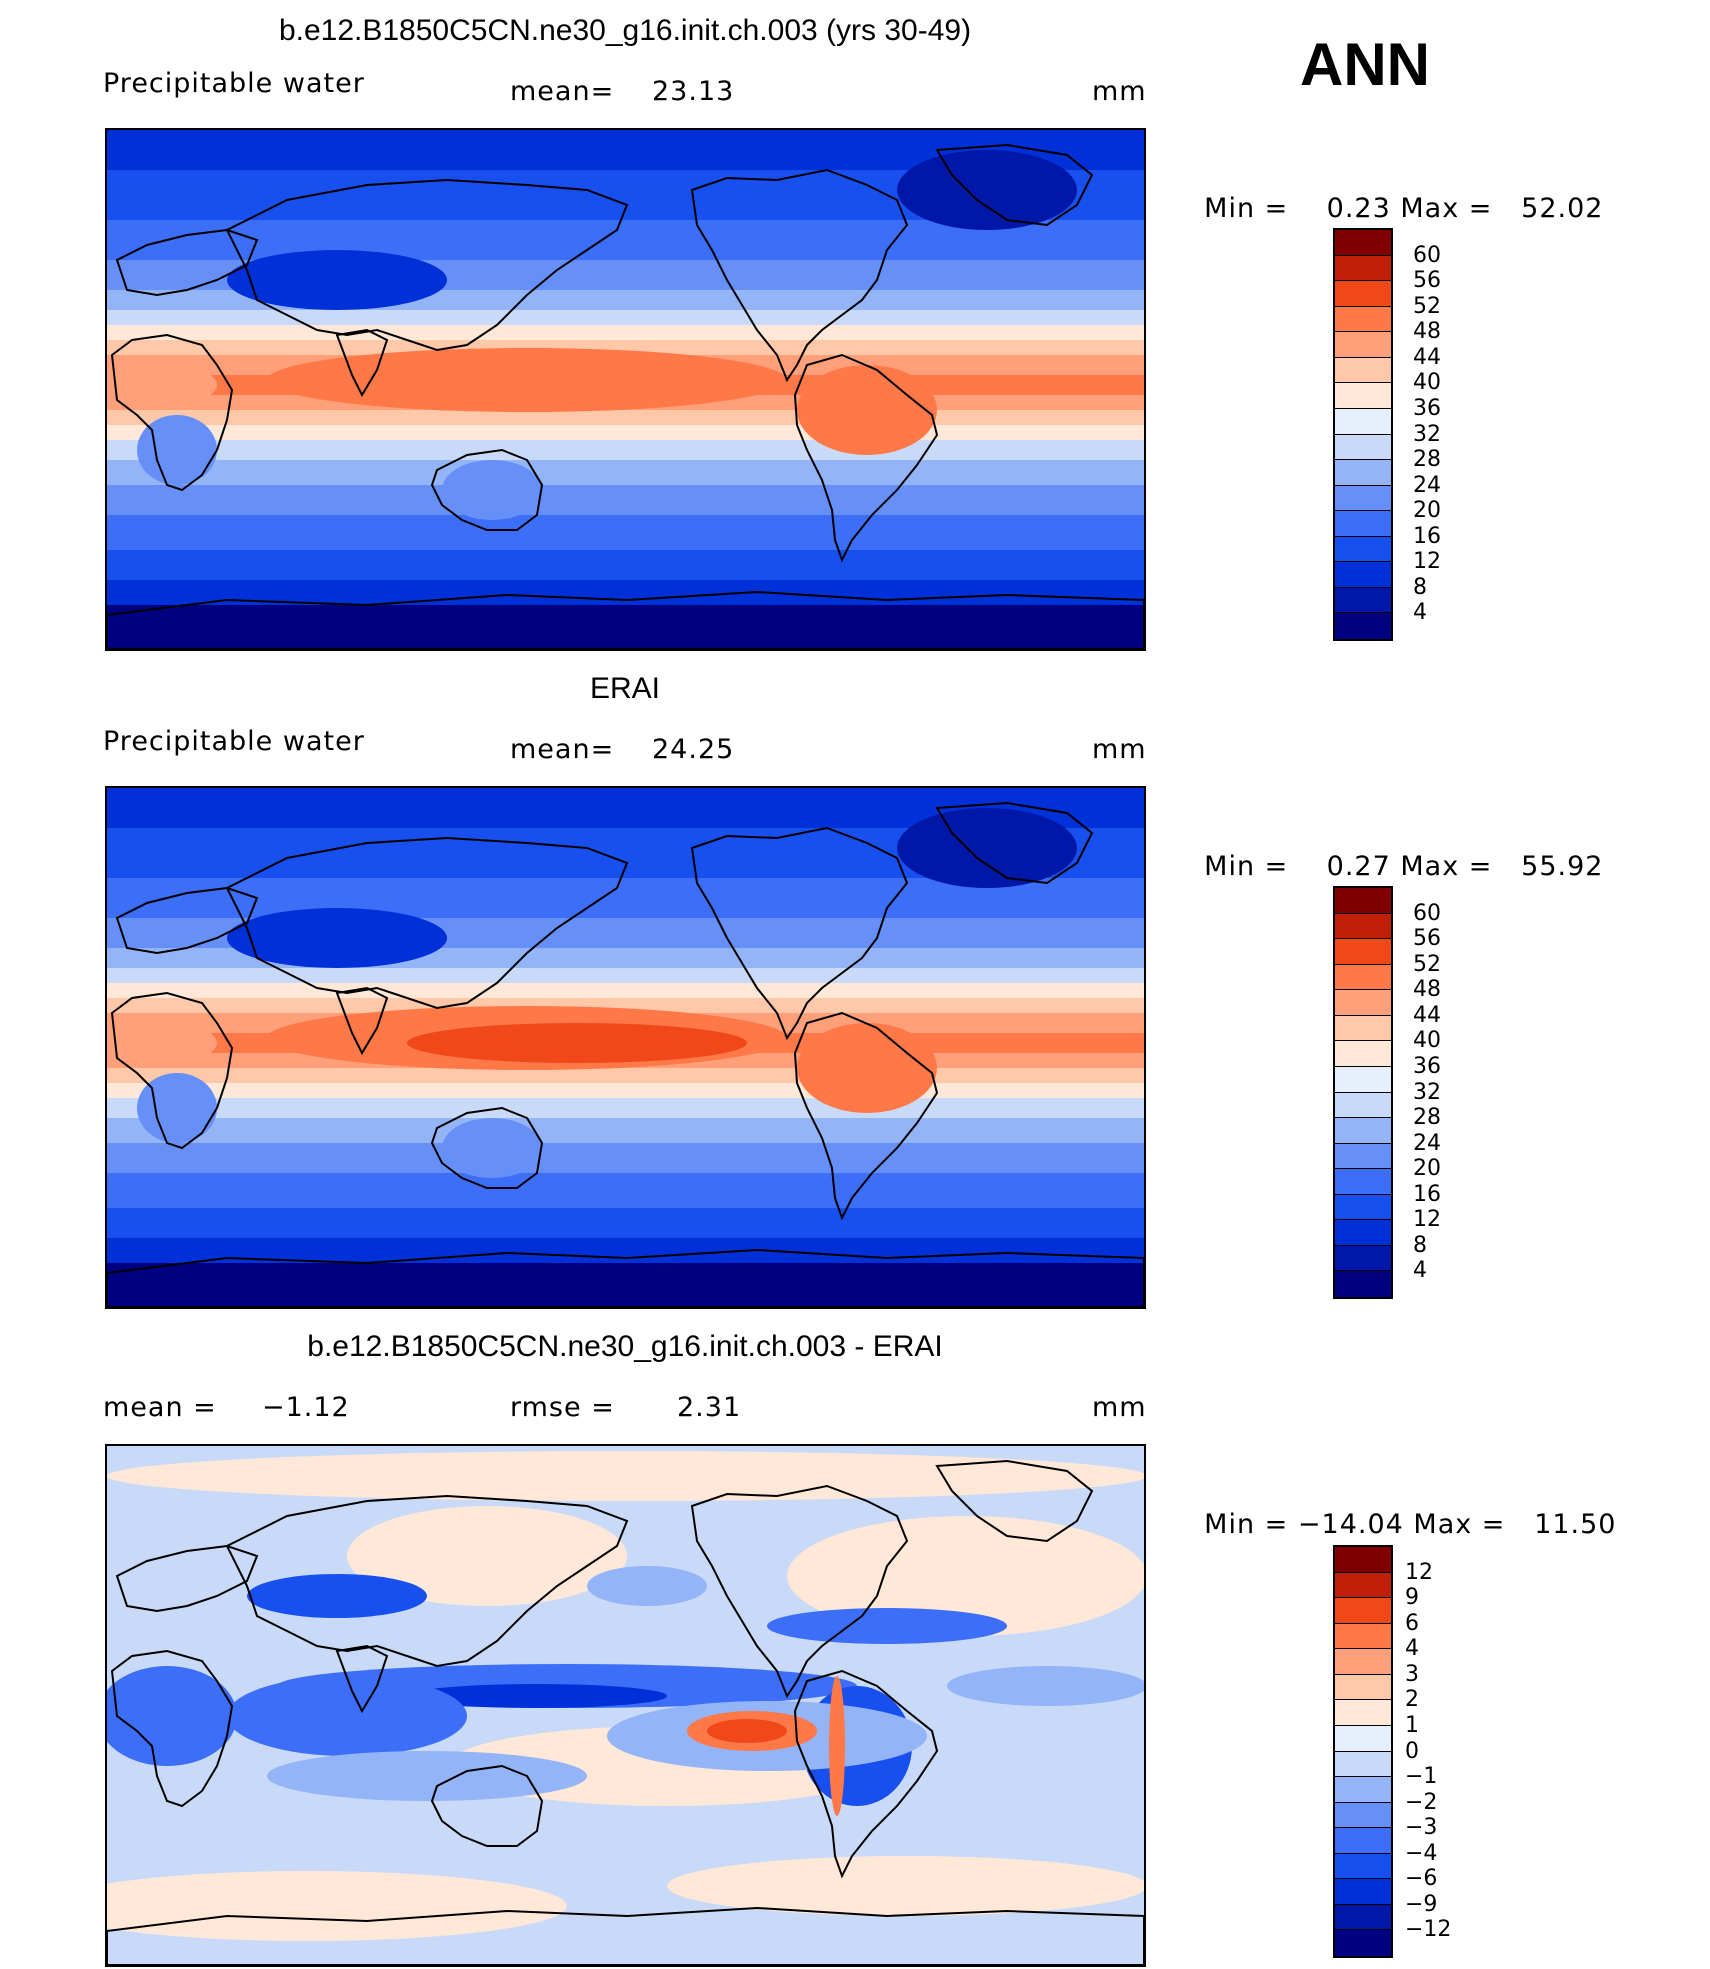 Image resolution: width=1710 pixels, height=1969 pixels. I want to click on panel2-mean-value: 24.25, so click(693, 749).